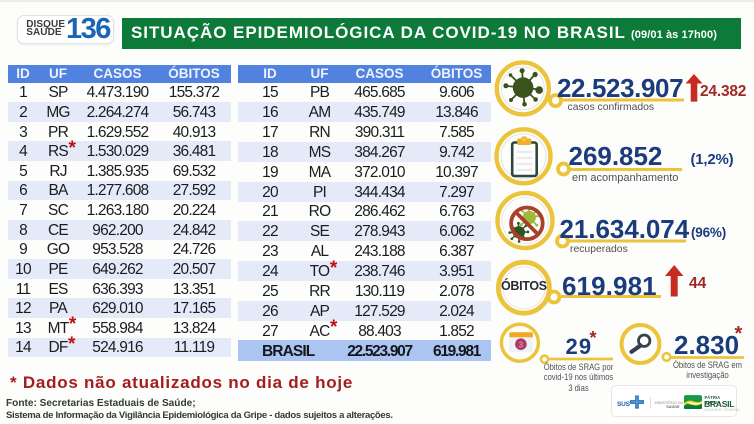 This screenshot has width=754, height=424. What do you see at coordinates (524, 285) in the screenshot?
I see `svg-text: ÓBITOS` at bounding box center [524, 285].